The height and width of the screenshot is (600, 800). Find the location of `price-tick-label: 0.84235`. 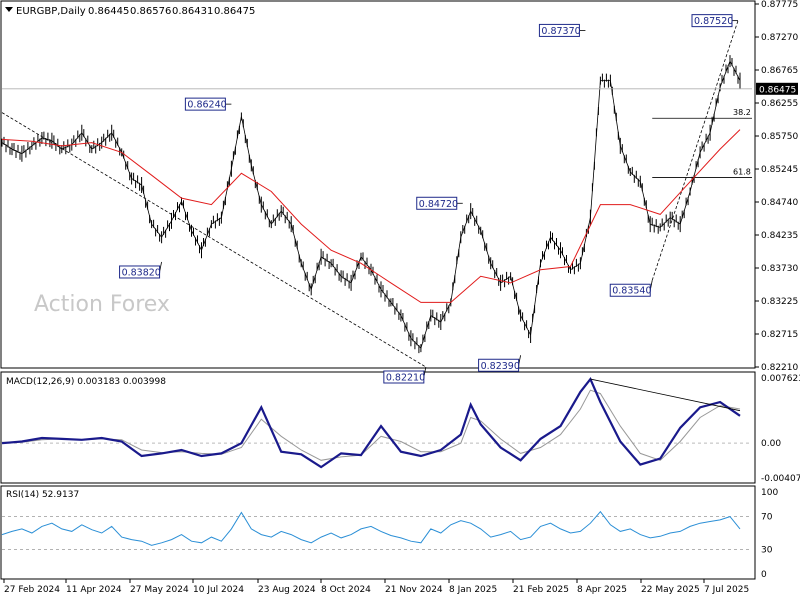

price-tick-label: 0.84235 is located at coordinates (779, 236).